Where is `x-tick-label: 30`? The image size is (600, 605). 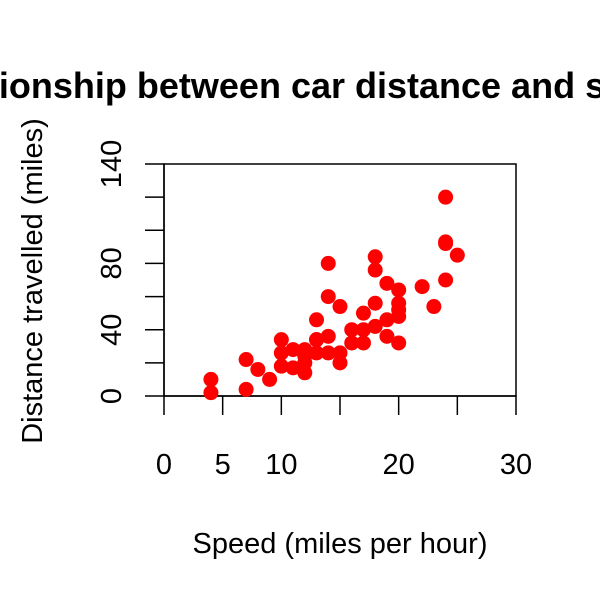 x-tick-label: 30 is located at coordinates (516, 465).